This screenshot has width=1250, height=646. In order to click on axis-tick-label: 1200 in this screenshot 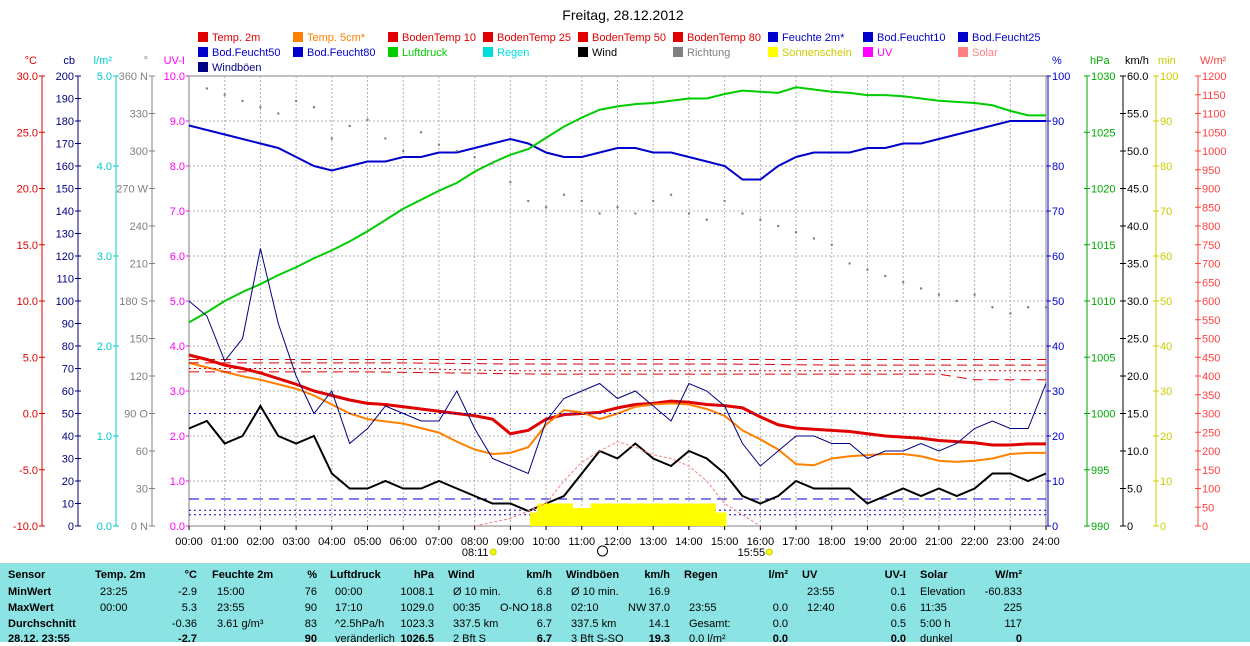, I will do `click(1214, 77)`.